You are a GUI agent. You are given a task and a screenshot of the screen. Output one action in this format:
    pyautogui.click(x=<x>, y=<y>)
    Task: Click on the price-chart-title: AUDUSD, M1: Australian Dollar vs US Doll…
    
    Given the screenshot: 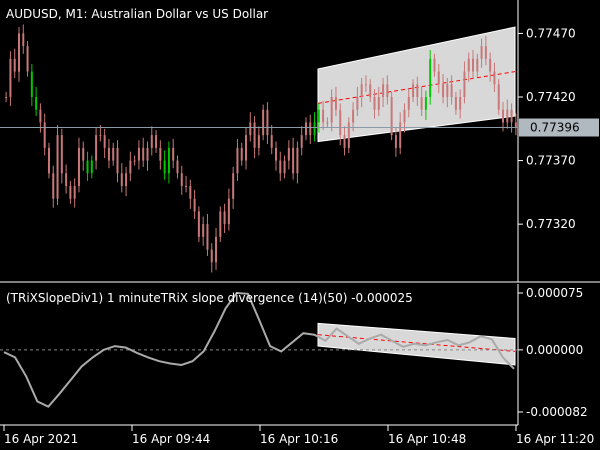 What is the action you would take?
    pyautogui.click(x=137, y=14)
    